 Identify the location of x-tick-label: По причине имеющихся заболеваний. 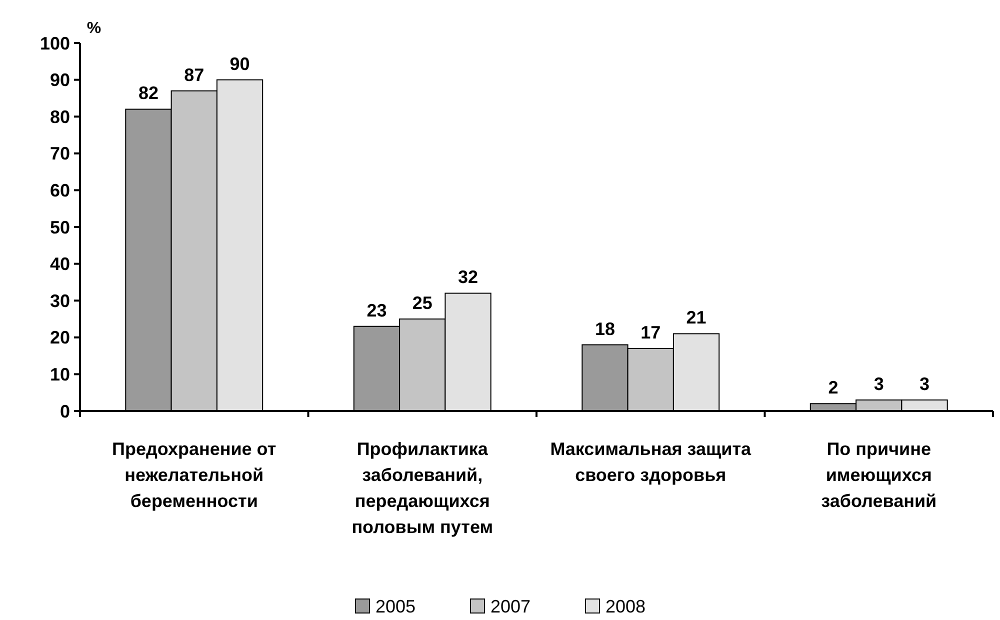
(879, 475).